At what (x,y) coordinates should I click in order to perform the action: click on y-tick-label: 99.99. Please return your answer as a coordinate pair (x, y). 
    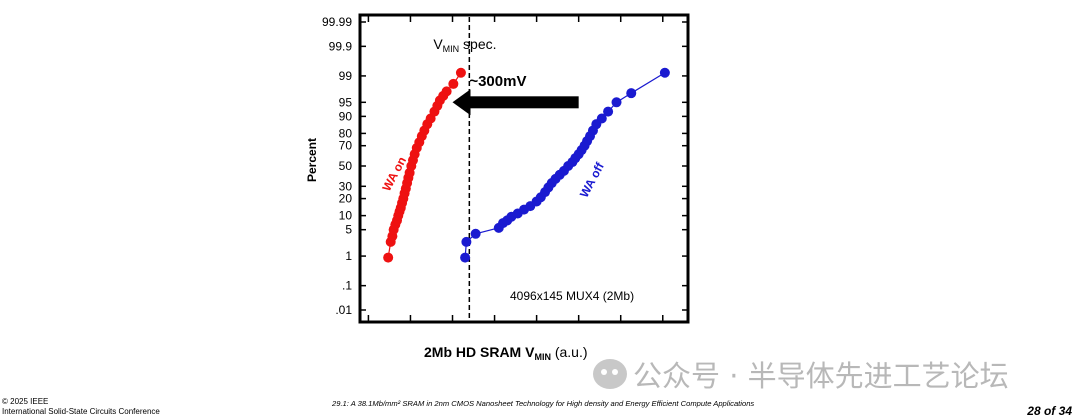
    Looking at the image, I should click on (337, 22).